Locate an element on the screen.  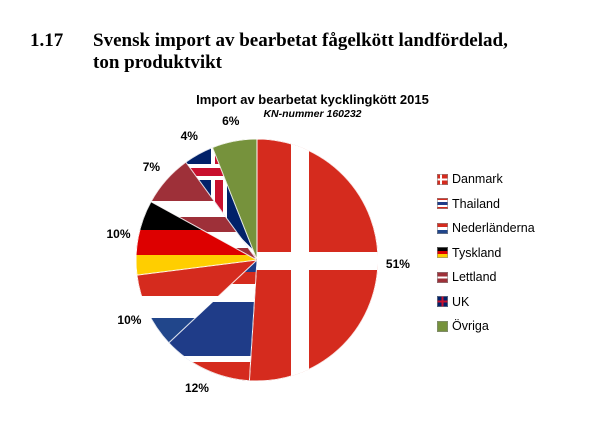
legend-item-thailand: Thailand is located at coordinates (486, 204).